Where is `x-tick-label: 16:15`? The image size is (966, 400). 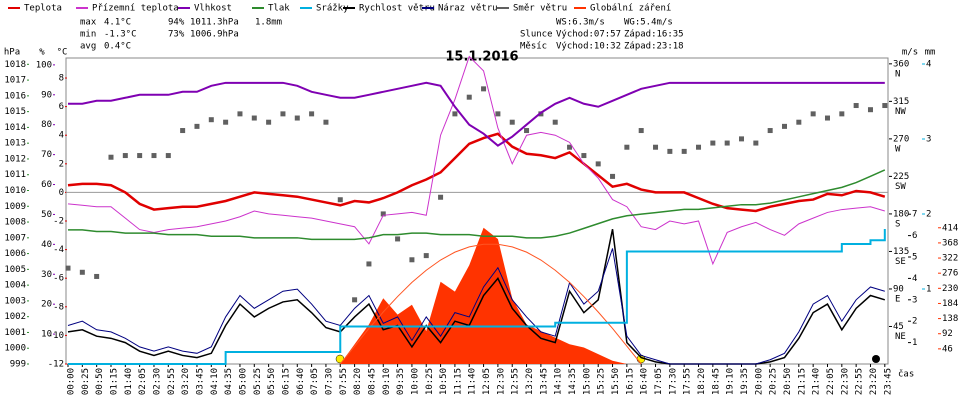
x-tick-label: 16:15 is located at coordinates (630, 381).